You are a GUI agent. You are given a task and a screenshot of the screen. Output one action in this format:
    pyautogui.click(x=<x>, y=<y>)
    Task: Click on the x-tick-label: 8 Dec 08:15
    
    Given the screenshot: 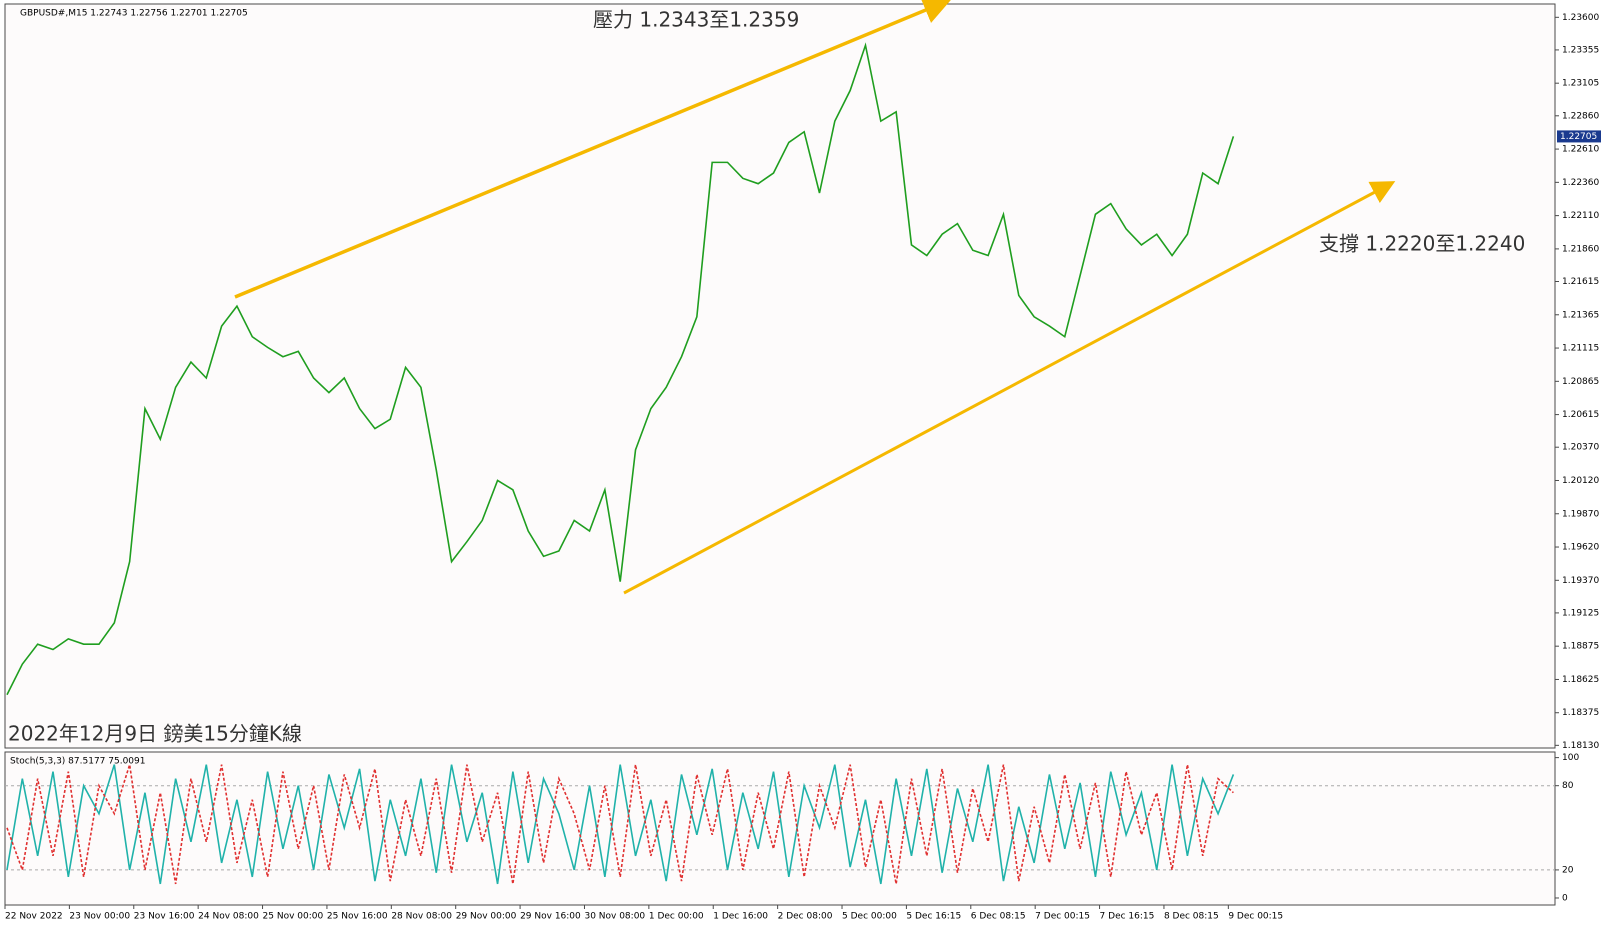 What is the action you would take?
    pyautogui.click(x=1191, y=917)
    